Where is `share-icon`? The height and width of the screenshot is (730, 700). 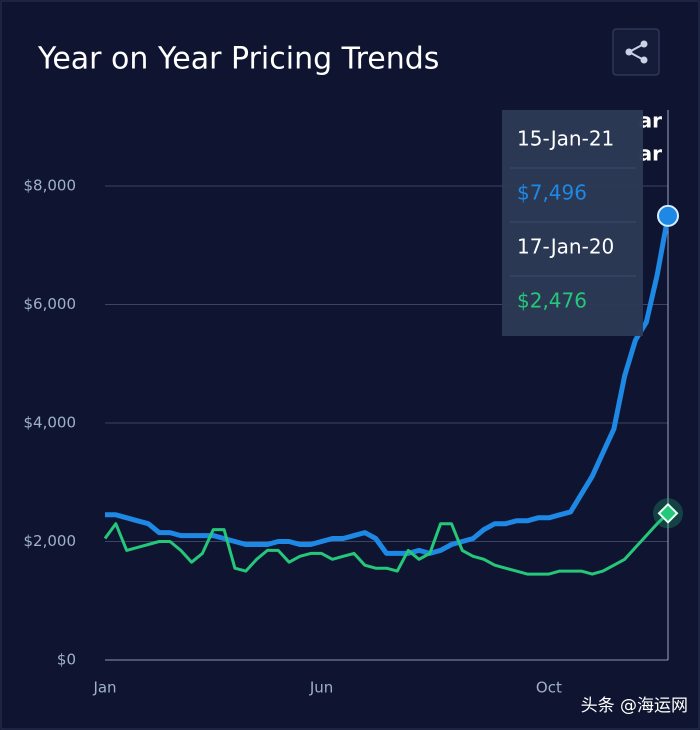 share-icon is located at coordinates (635, 52).